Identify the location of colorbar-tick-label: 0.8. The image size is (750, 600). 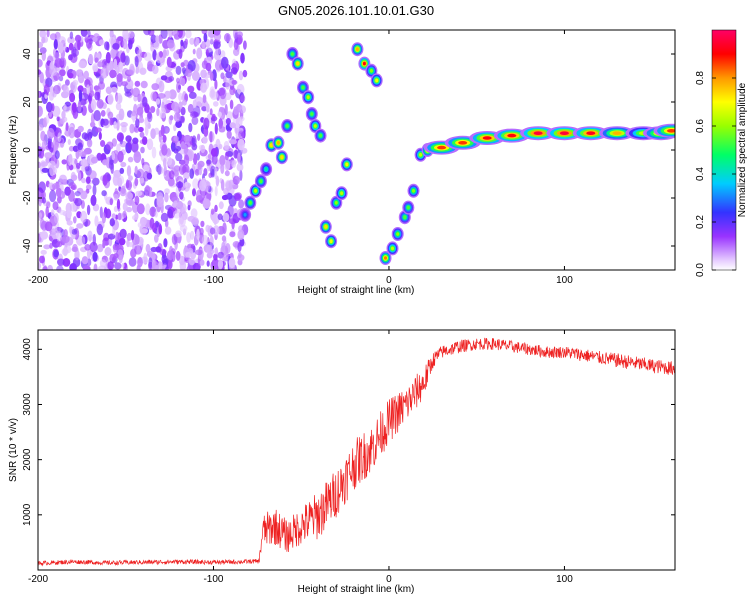
(700, 78).